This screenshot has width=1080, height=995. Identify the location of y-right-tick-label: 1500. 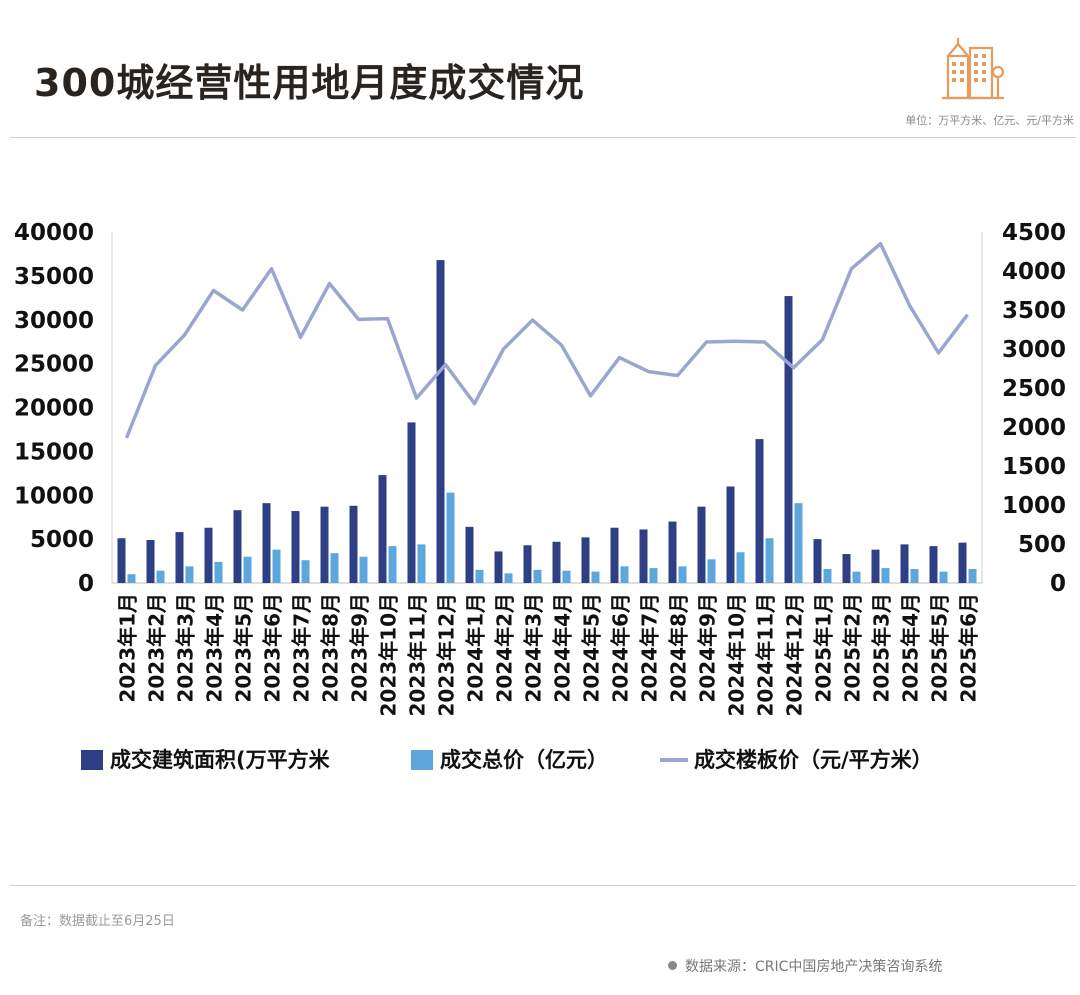
(1034, 467).